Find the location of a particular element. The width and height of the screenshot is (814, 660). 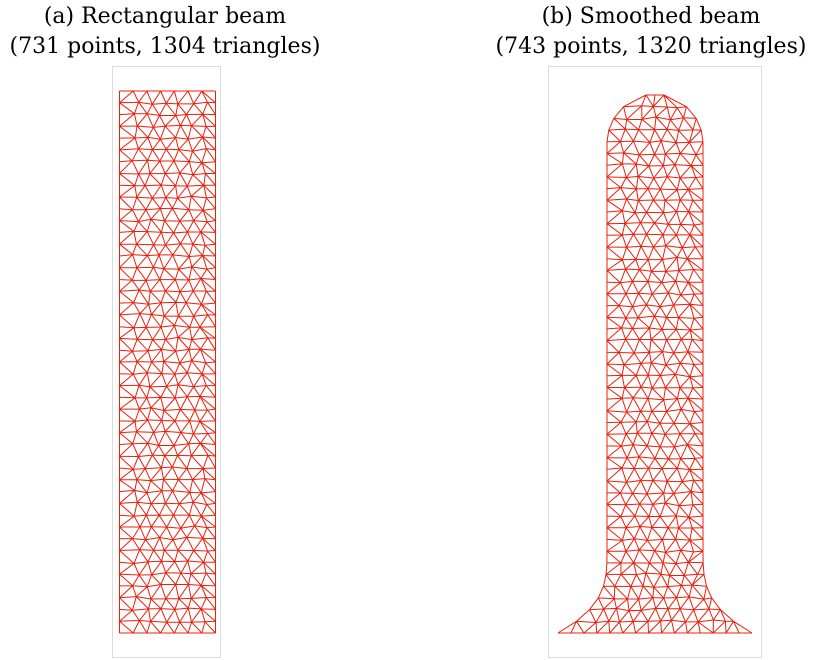

panel-rectangular-beam is located at coordinates (166, 362).